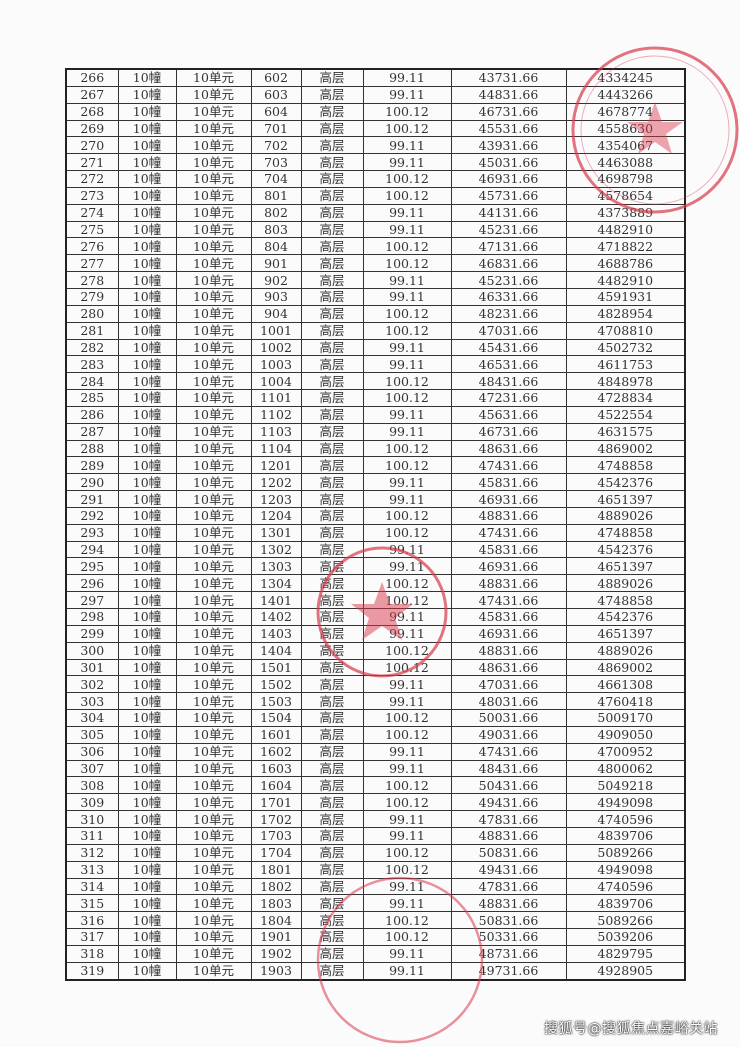  What do you see at coordinates (508, 734) in the screenshot?
I see `unit-price-cell: 49031.66` at bounding box center [508, 734].